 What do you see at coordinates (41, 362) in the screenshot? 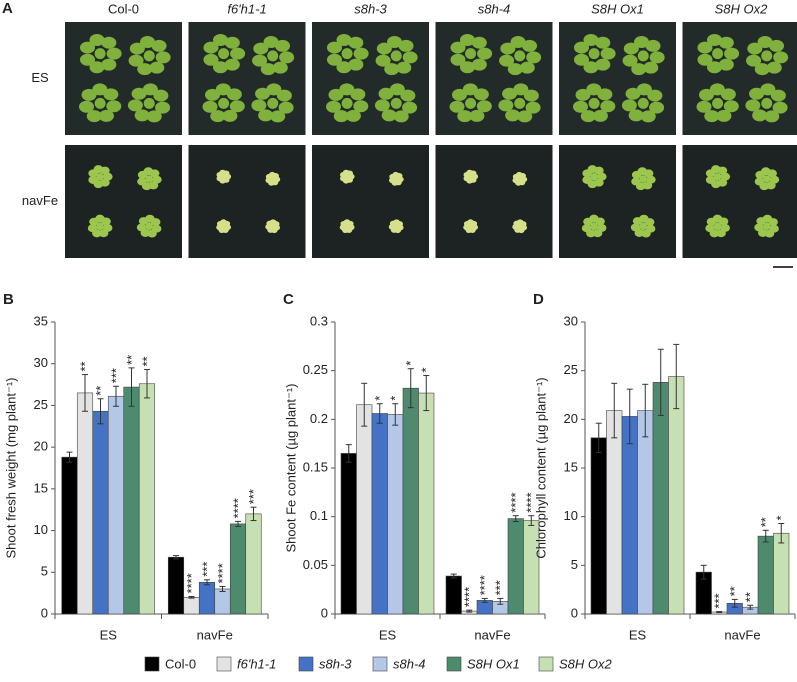
I see `y-tick-label: 30` at bounding box center [41, 362].